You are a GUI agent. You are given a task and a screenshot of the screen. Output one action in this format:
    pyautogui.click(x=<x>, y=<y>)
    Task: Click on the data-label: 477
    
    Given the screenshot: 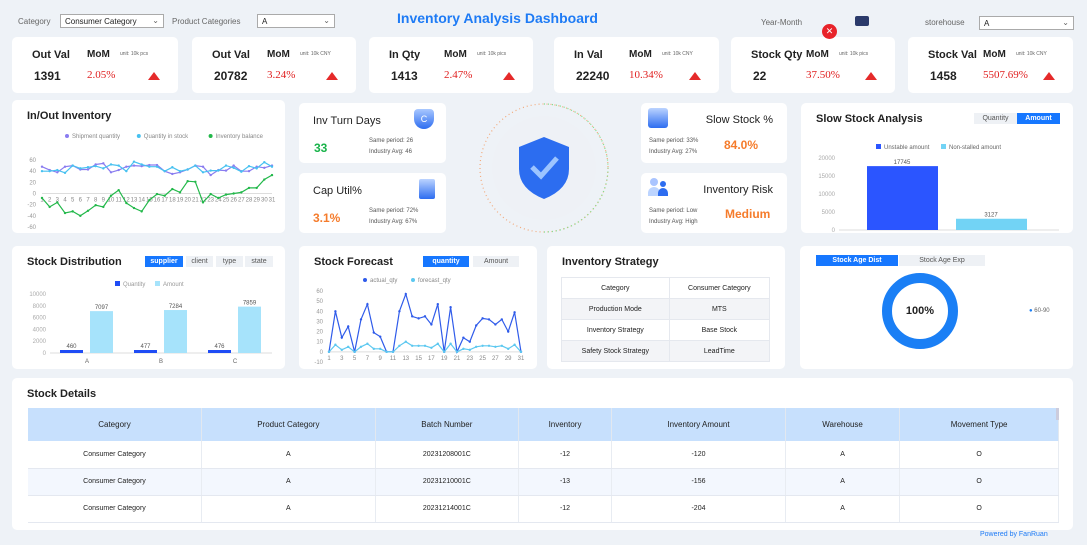 What is the action you would take?
    pyautogui.click(x=145, y=347)
    